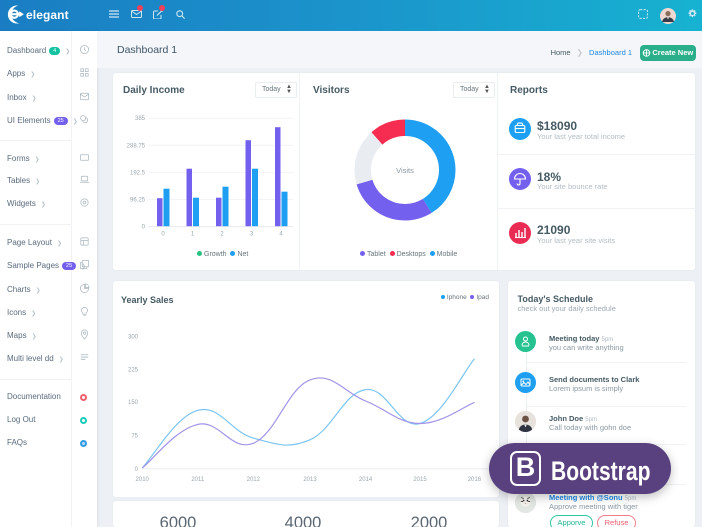 The image size is (702, 527). Describe the element at coordinates (133, 370) in the screenshot. I see `svg-text: 225` at that location.